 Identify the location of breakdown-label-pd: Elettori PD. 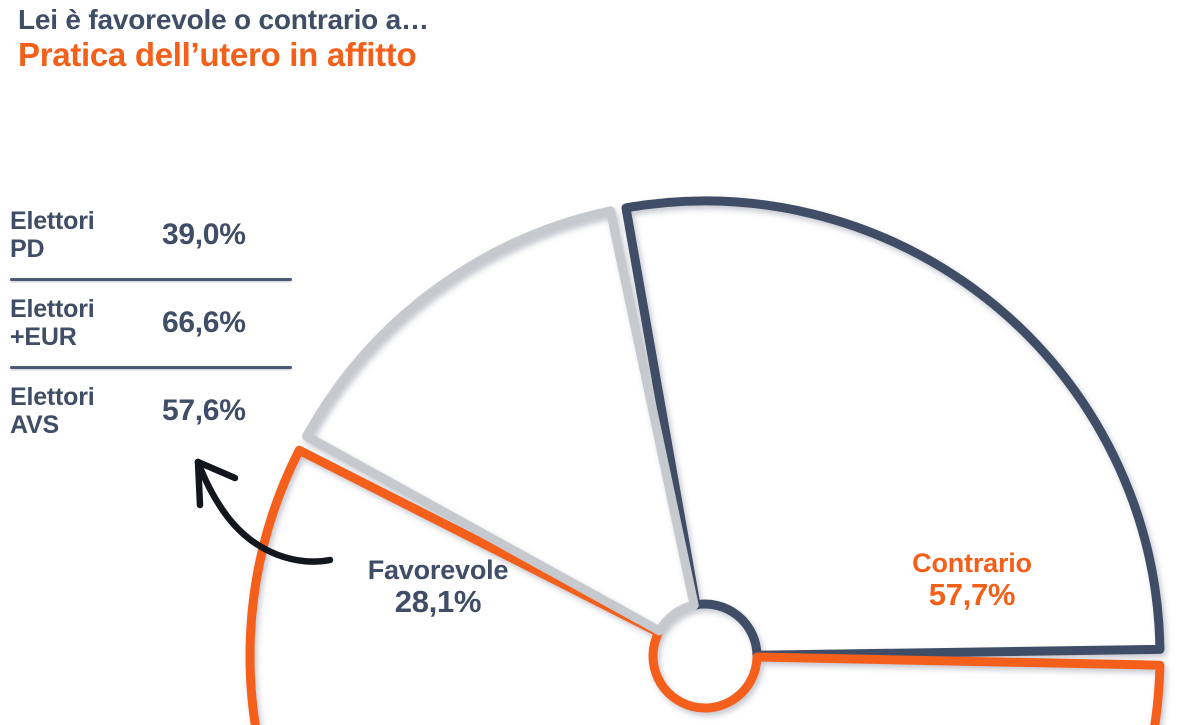
(86, 235).